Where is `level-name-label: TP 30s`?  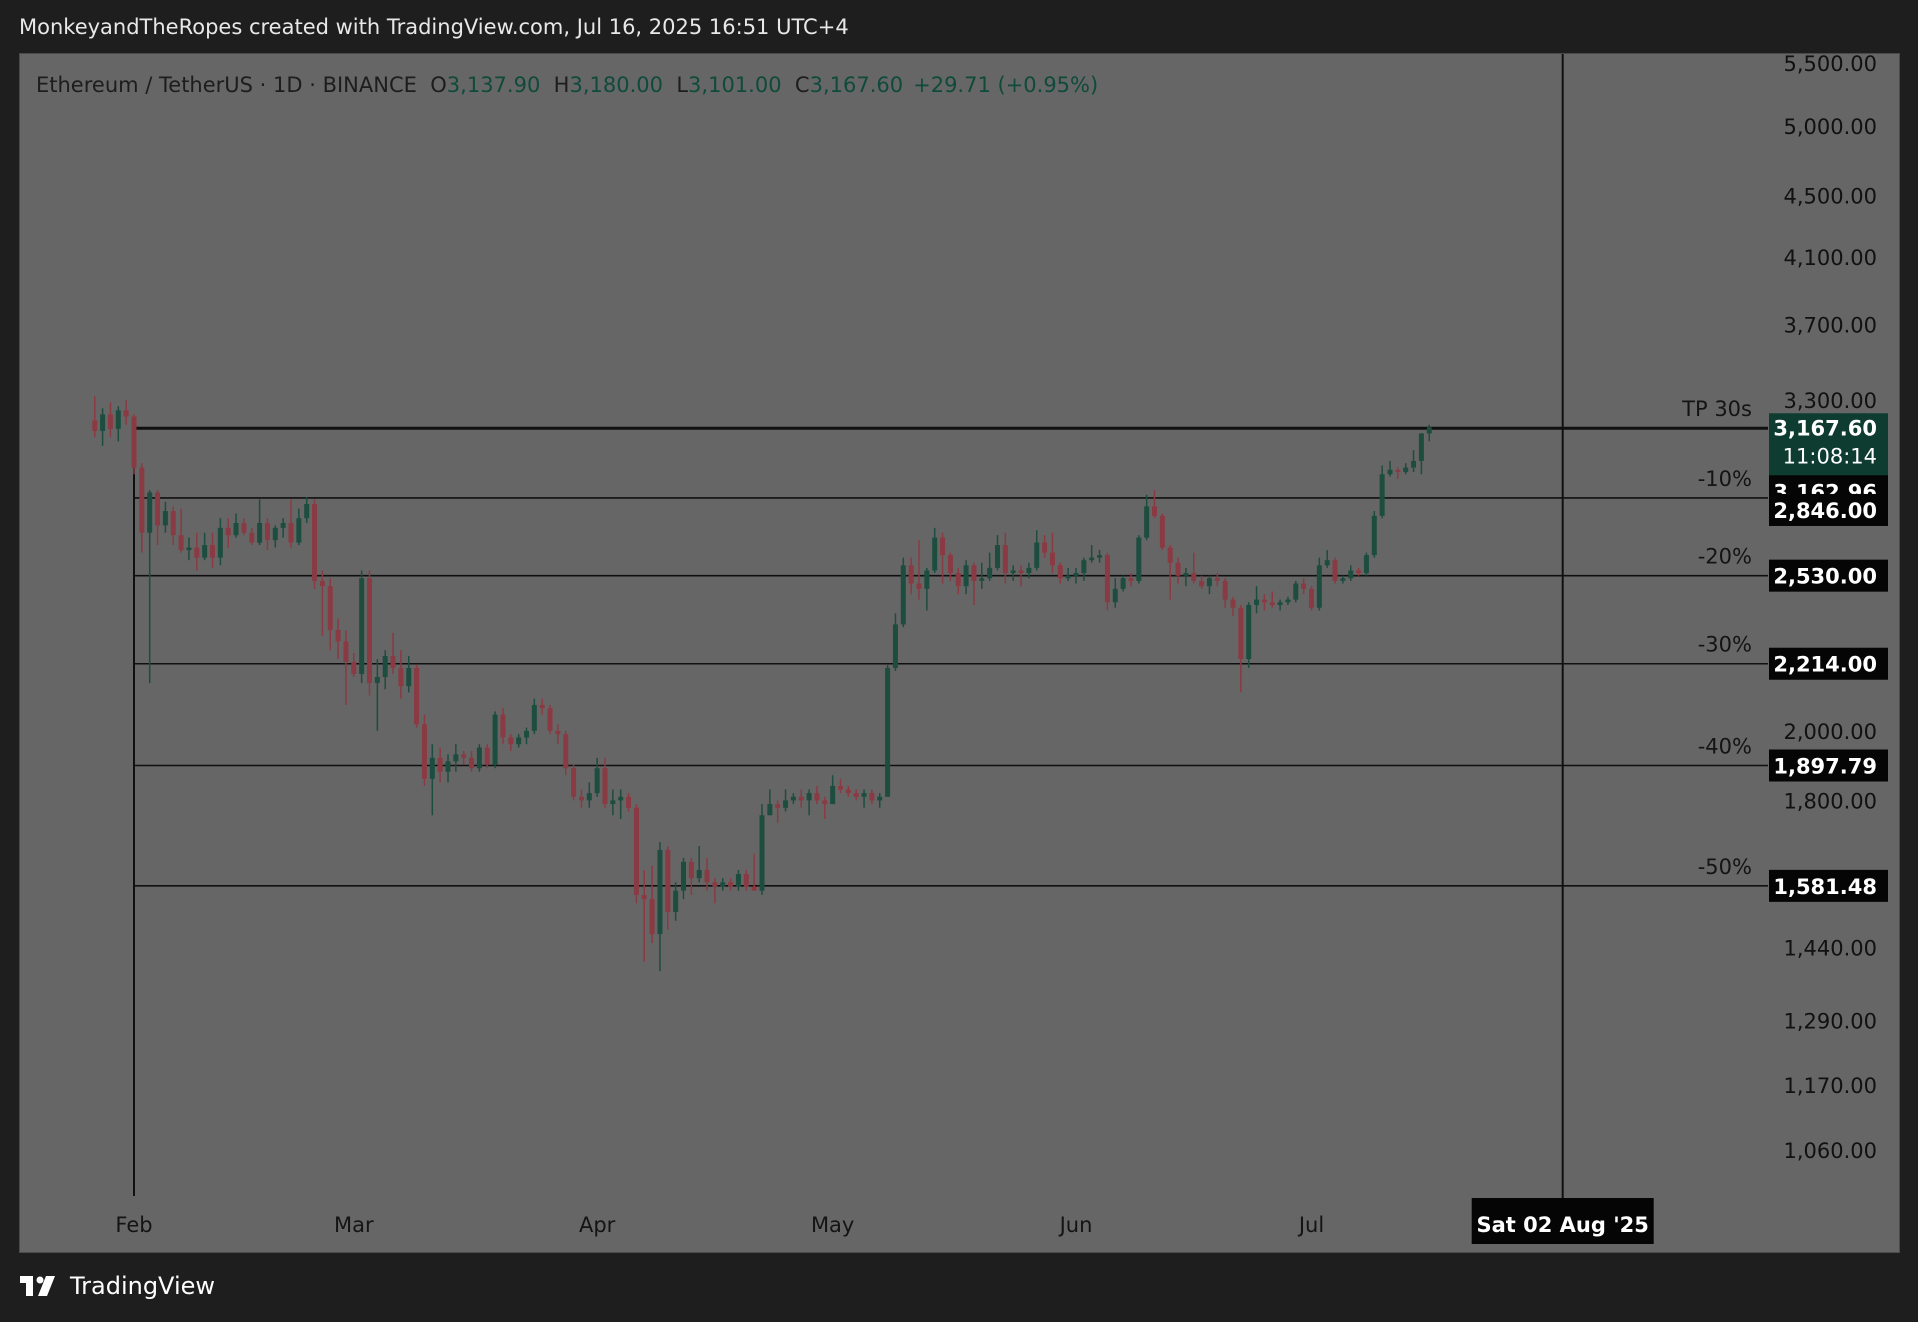 level-name-label: TP 30s is located at coordinates (1716, 409).